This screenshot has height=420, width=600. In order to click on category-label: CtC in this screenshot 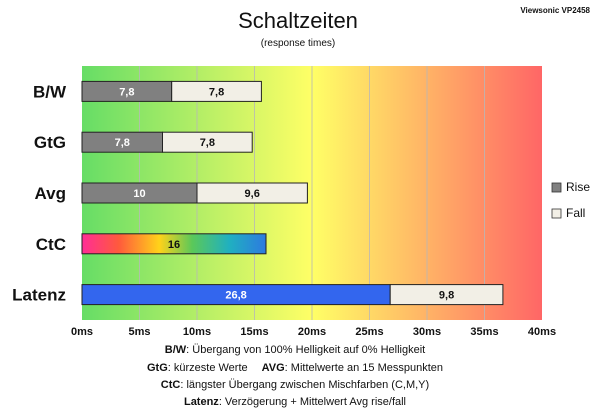, I will do `click(51, 244)`.